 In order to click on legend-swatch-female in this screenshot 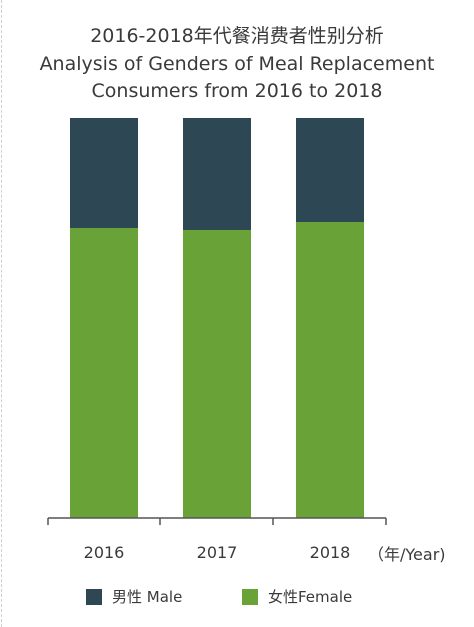, I will do `click(250, 596)`.